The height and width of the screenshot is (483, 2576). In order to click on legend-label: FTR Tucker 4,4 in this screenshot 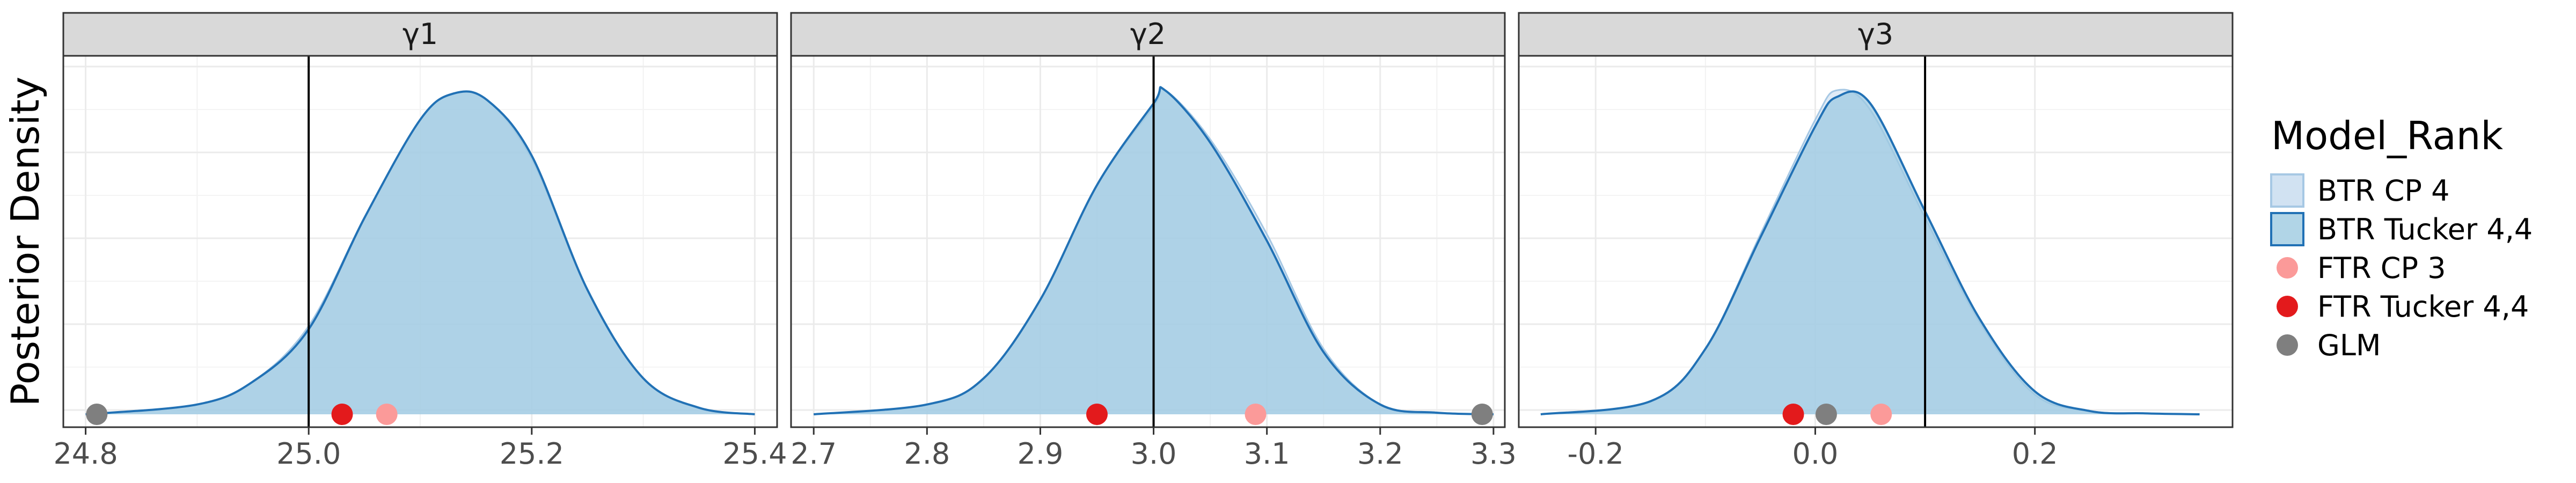, I will do `click(2423, 307)`.